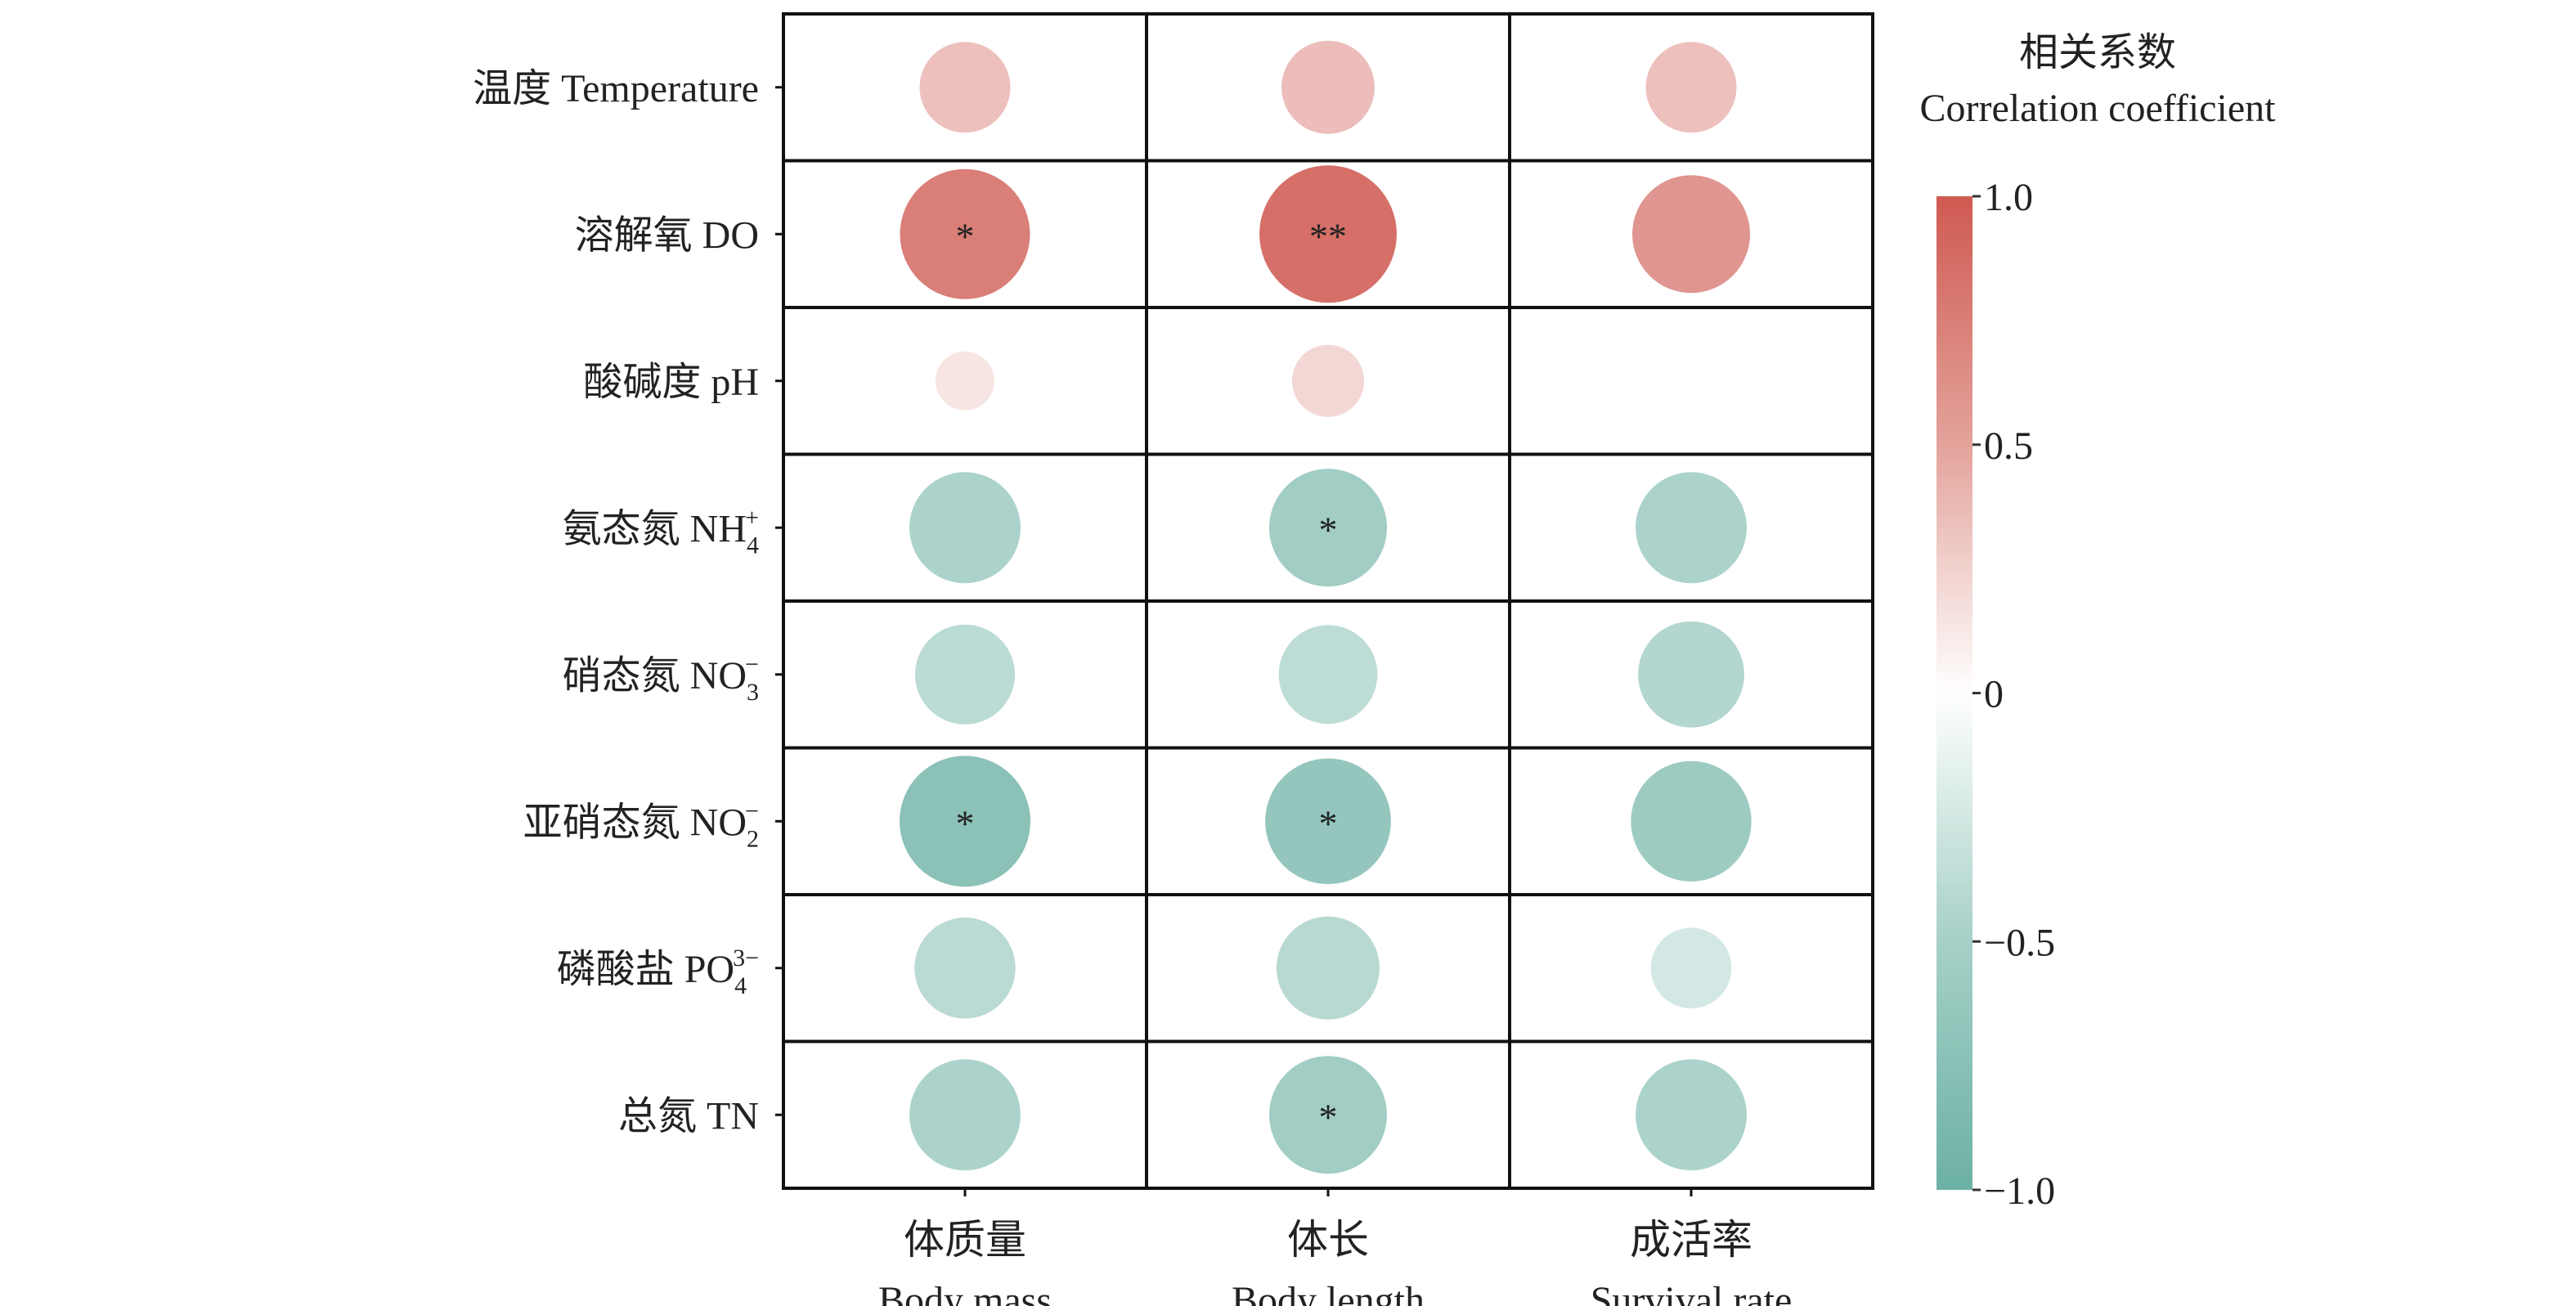 The width and height of the screenshot is (2576, 1306). What do you see at coordinates (2009, 446) in the screenshot?
I see `colorbar-tick-label: 0.5` at bounding box center [2009, 446].